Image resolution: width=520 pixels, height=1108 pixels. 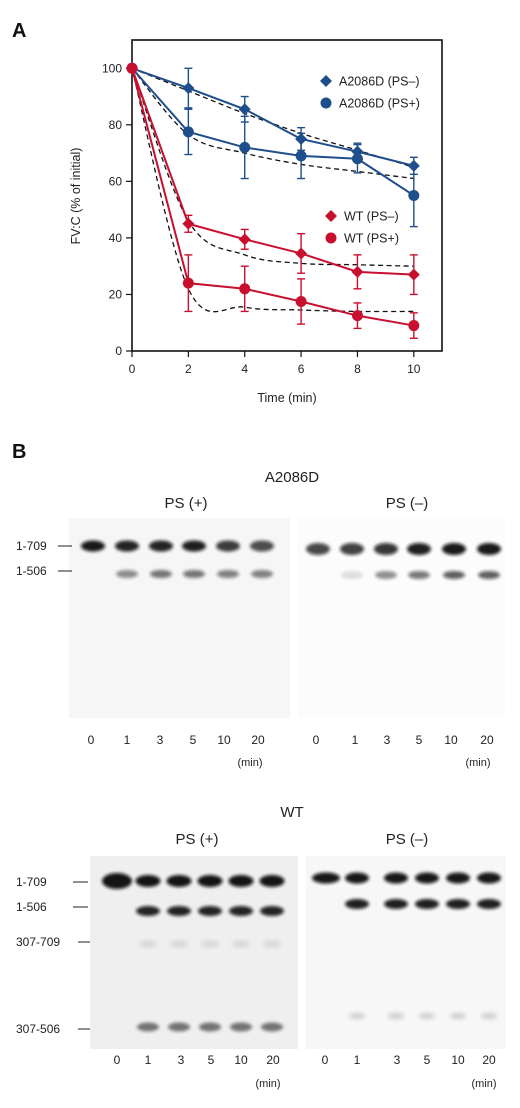 I want to click on y-tick-label: 20, so click(x=116, y=294).